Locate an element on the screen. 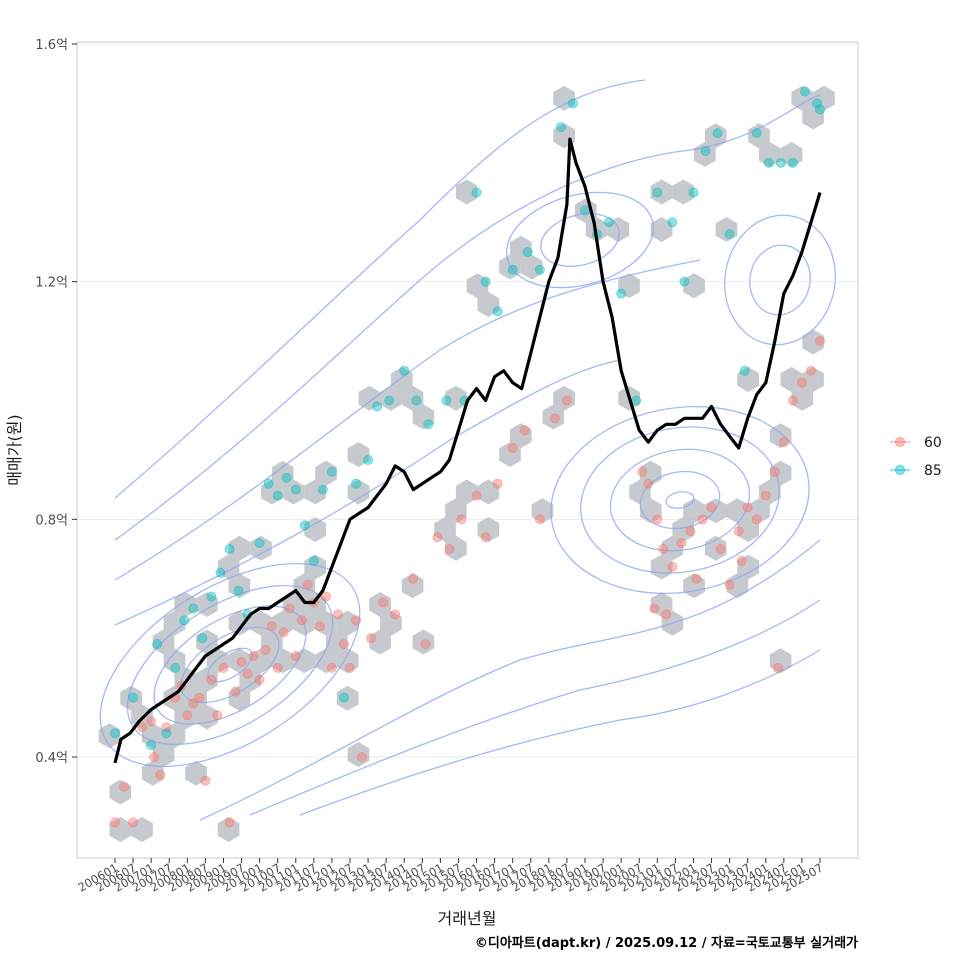 Image resolution: width=960 pixels, height=960 pixels. x-axis-title: 거래년월 is located at coordinates (467, 918).